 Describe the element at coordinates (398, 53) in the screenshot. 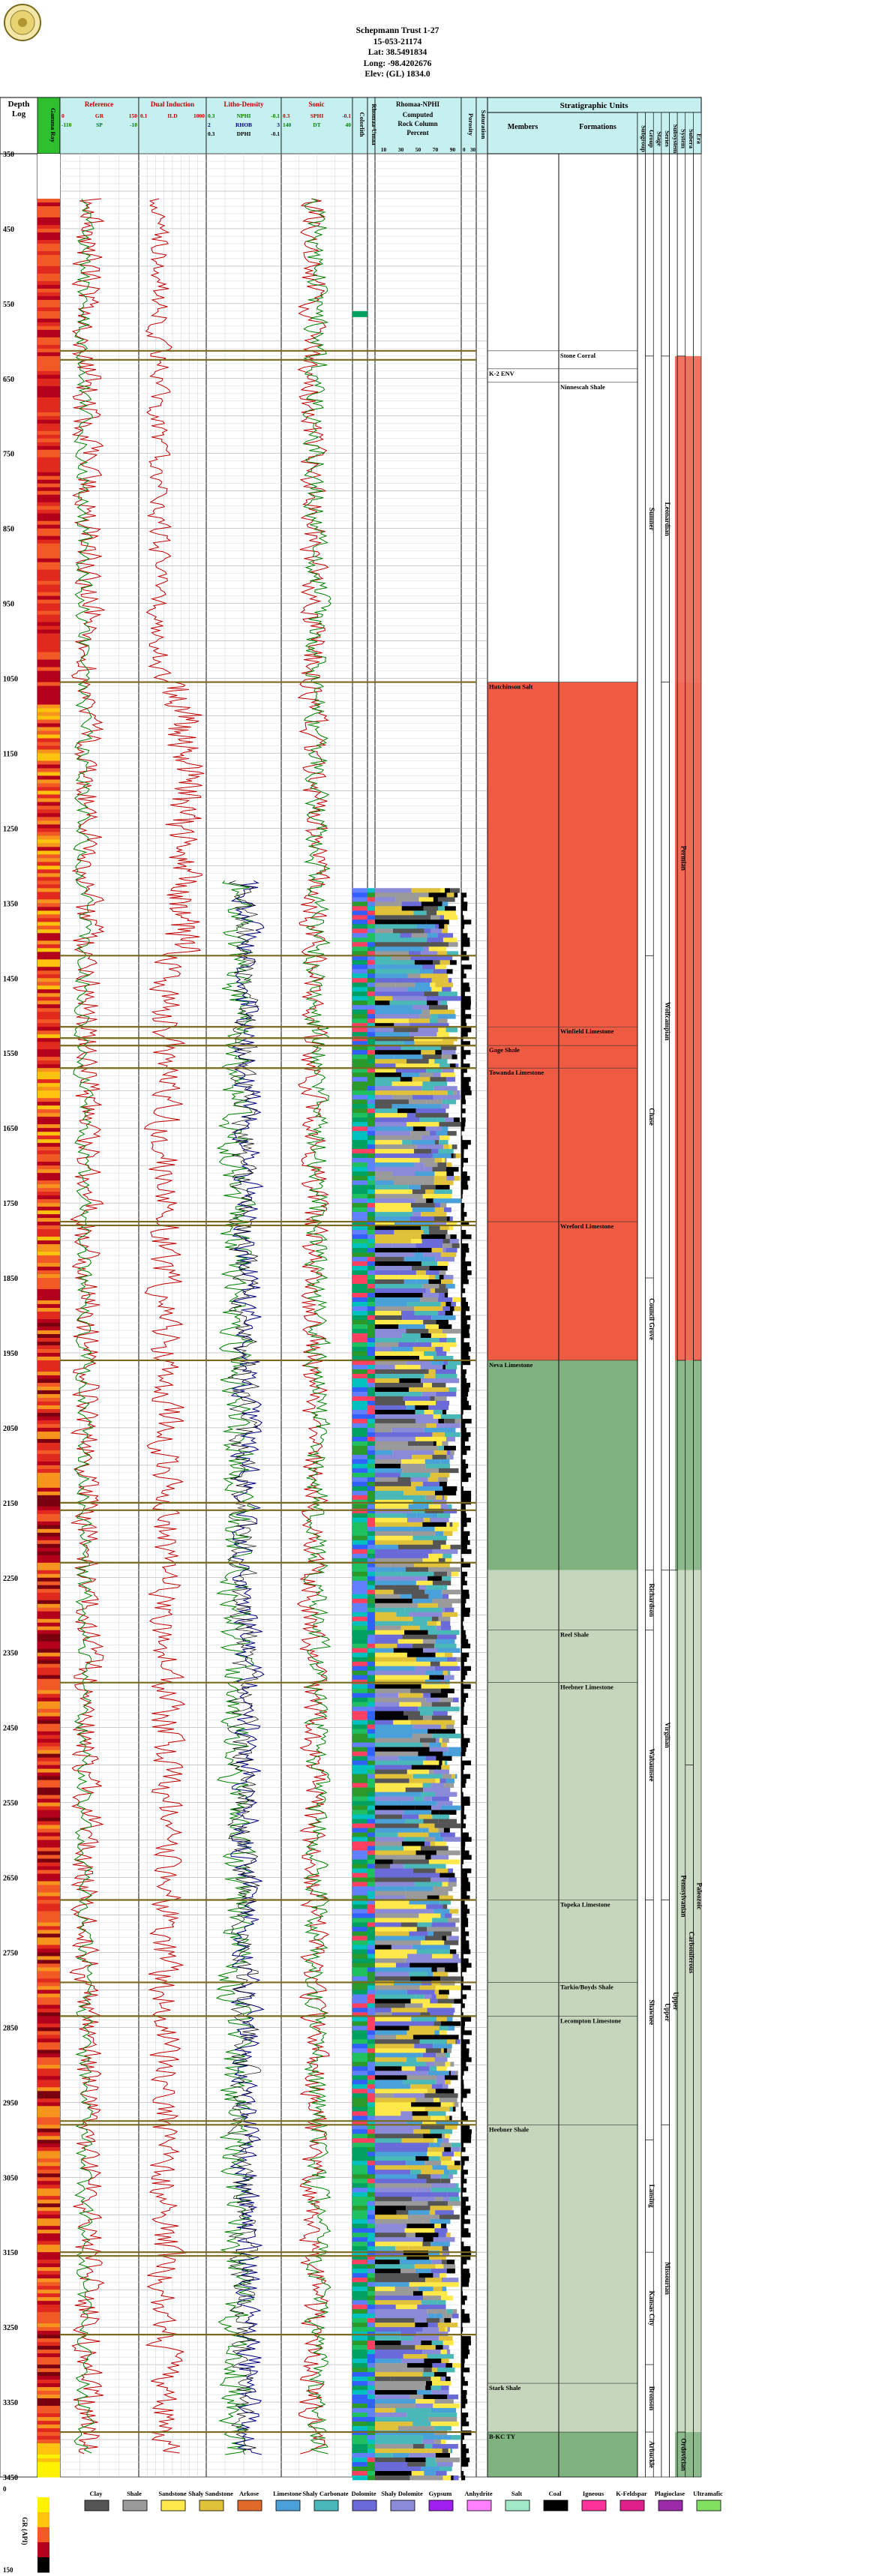

I see `well-lat: Lat: 38.5491834` at that location.